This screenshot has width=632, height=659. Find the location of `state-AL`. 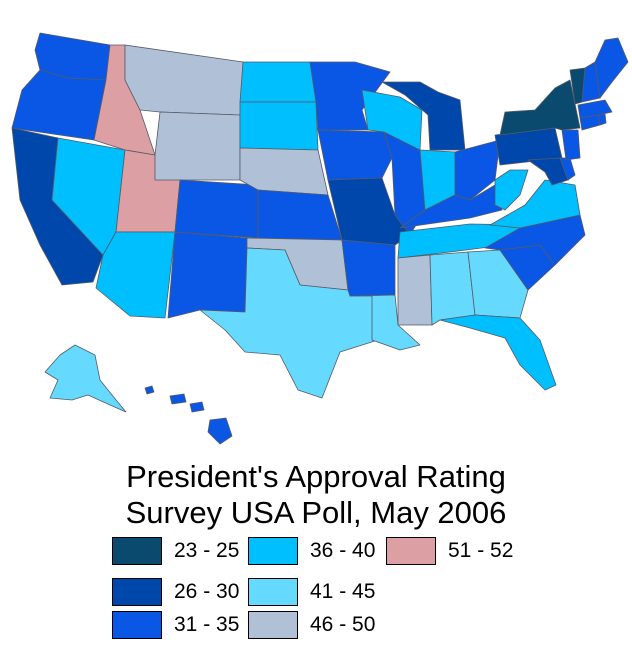

state-AL is located at coordinates (452, 288).